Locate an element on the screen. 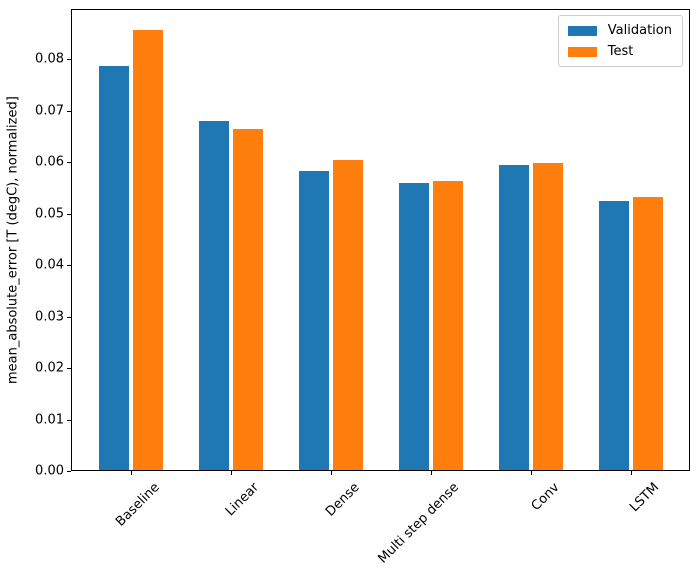 This screenshot has width=700, height=582. xtick-label-lstm: LSTM is located at coordinates (645, 498).